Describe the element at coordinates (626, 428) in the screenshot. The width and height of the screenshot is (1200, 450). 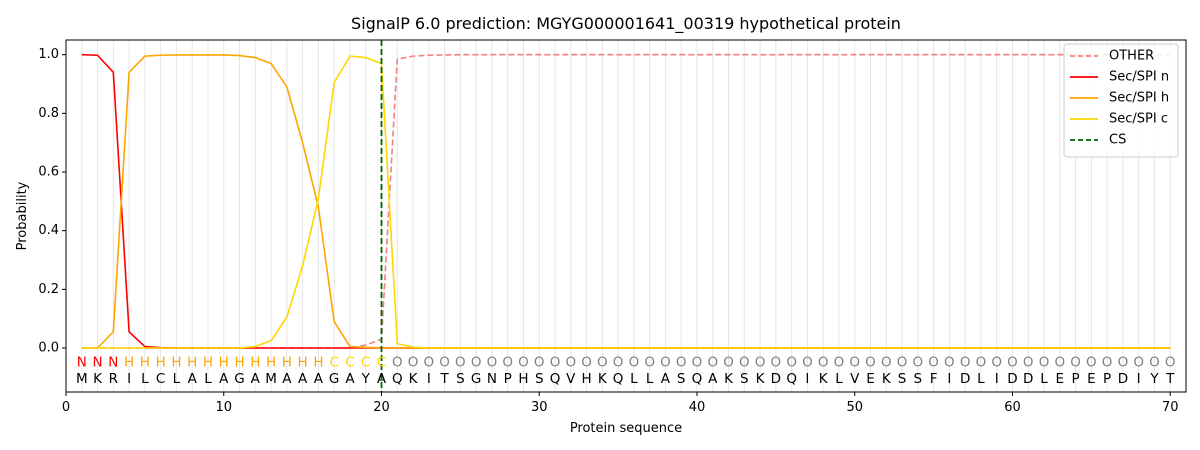
I see `x-axis-title: Protein sequence` at that location.